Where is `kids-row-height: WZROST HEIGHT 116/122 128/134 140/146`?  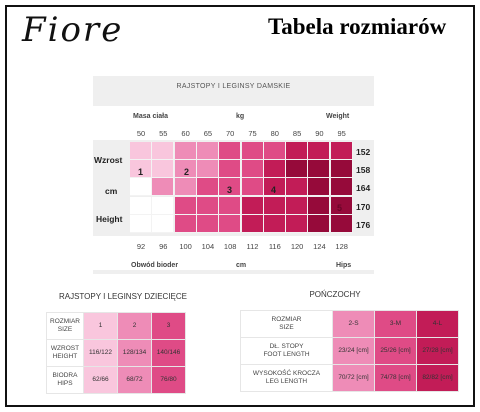
kids-row-height: WZROST HEIGHT 116/122 128/134 140/146 is located at coordinates (116, 353).